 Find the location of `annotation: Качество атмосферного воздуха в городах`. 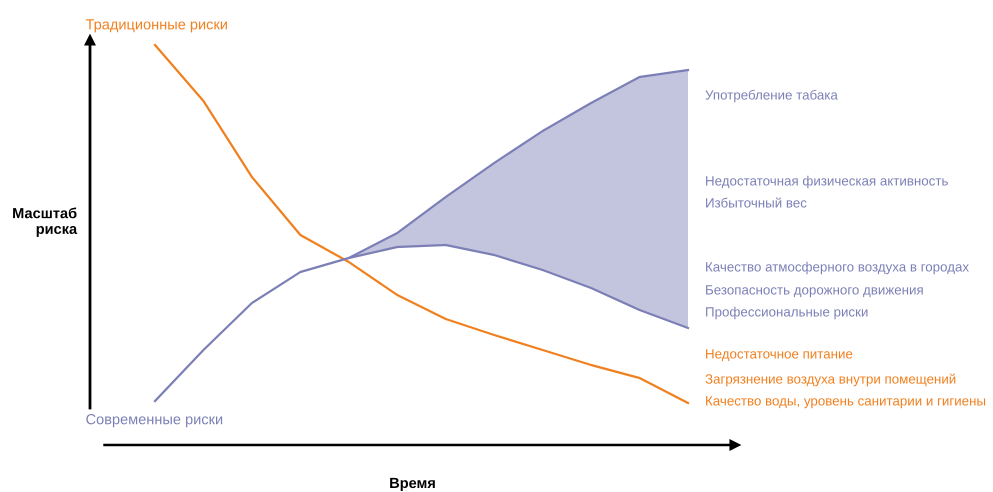

annotation: Качество атмосферного воздуха в городах is located at coordinates (837, 268).